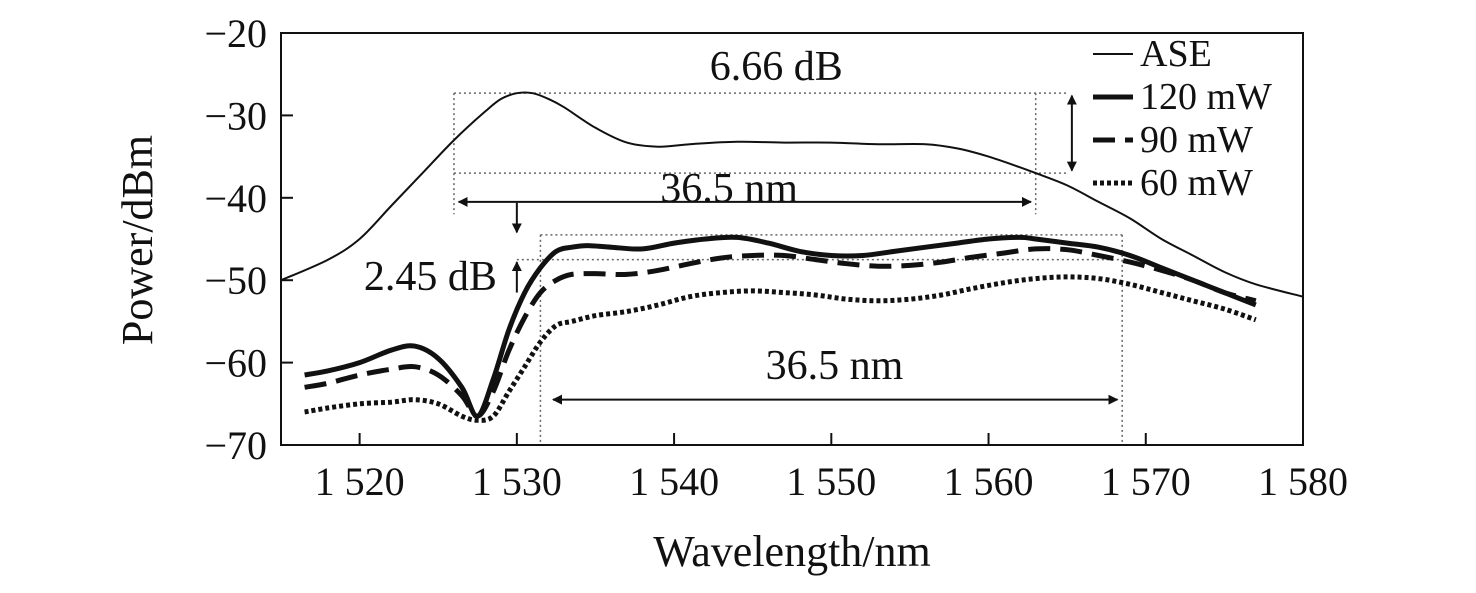  What do you see at coordinates (989, 481) in the screenshot?
I see `x-tick-label: 1 560` at bounding box center [989, 481].